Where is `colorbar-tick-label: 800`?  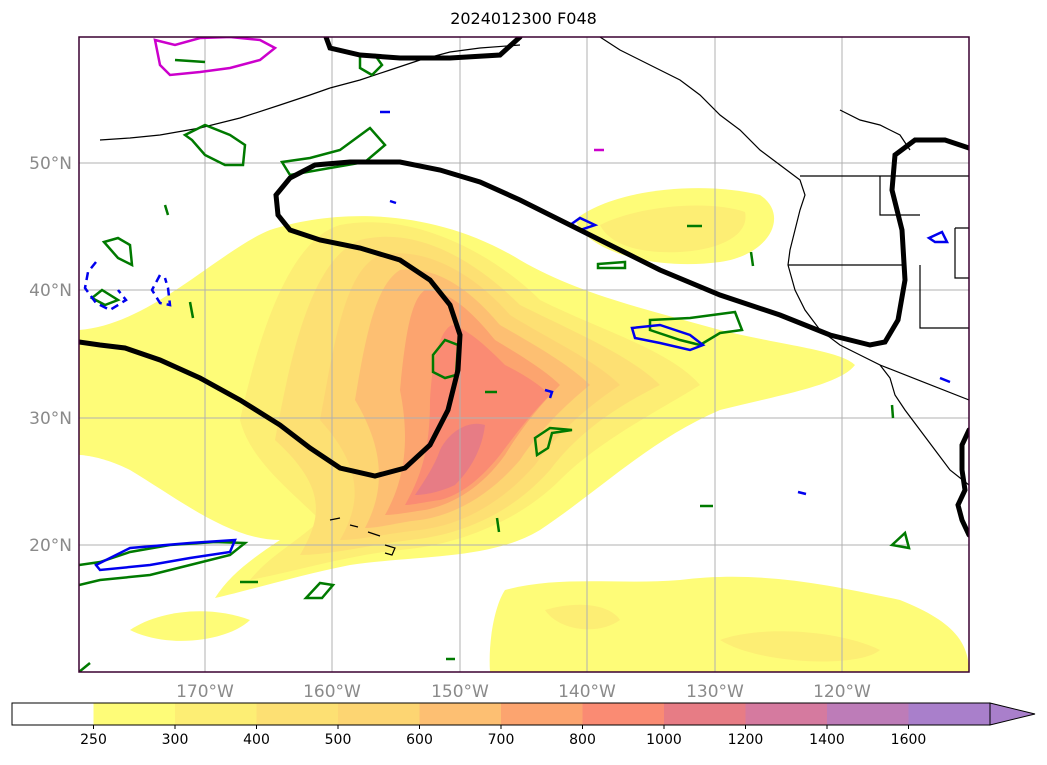 colorbar-tick-label: 800 is located at coordinates (582, 740).